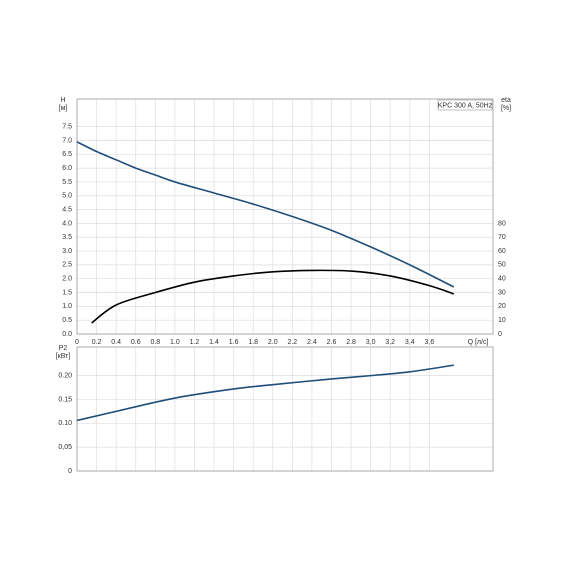 This screenshot has height=570, width=570. I want to click on y2-tick-label: 40, so click(502, 279).